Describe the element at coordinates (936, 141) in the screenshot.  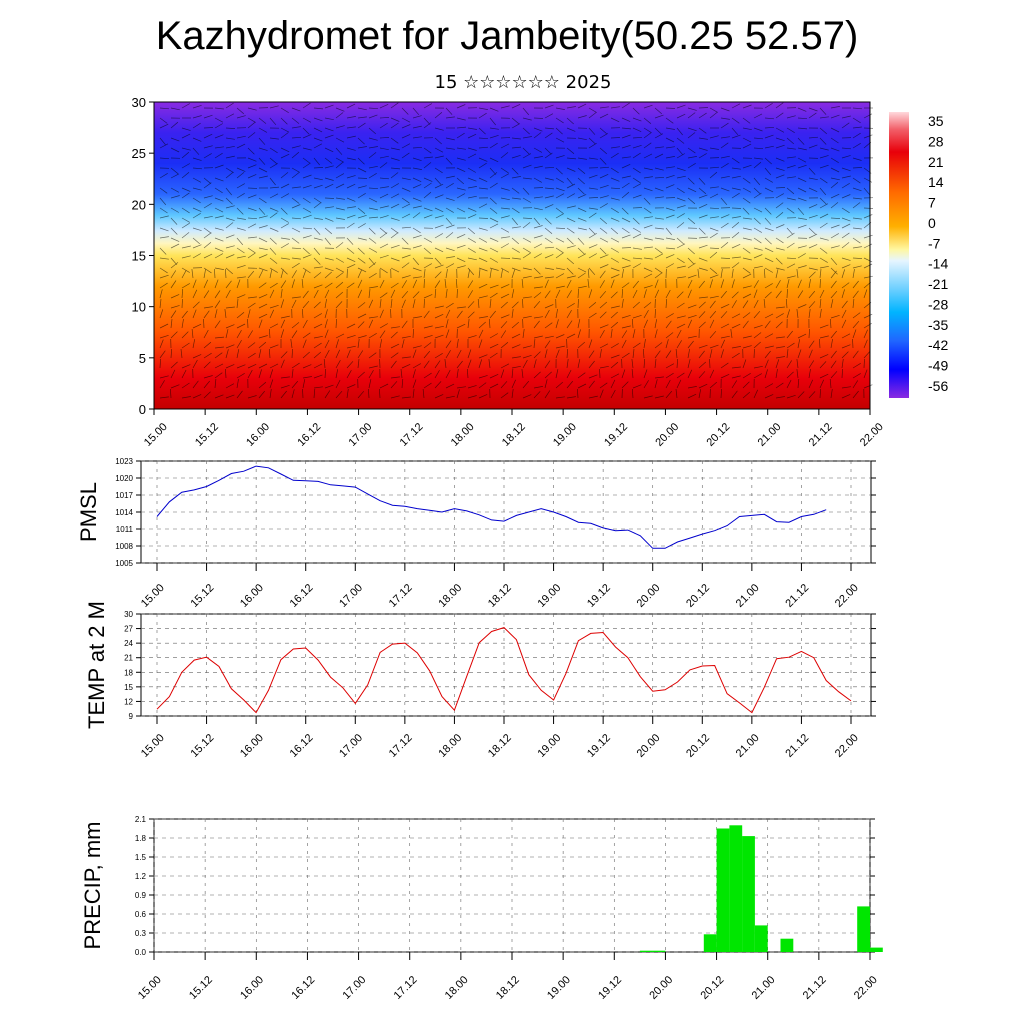
I see `colorbar-label: 28` at that location.